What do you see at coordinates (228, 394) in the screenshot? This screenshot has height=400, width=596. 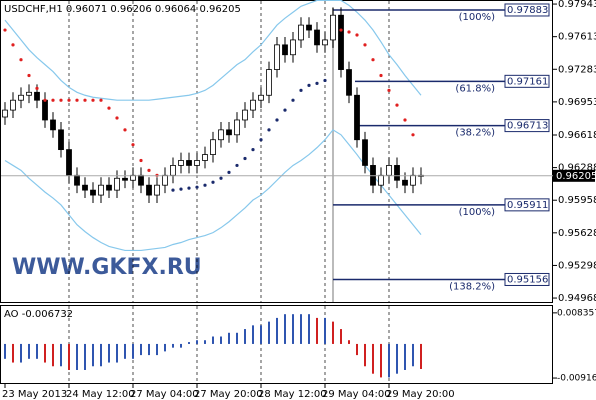 I see `x-tick-label: 27 May 20:00` at bounding box center [228, 394].